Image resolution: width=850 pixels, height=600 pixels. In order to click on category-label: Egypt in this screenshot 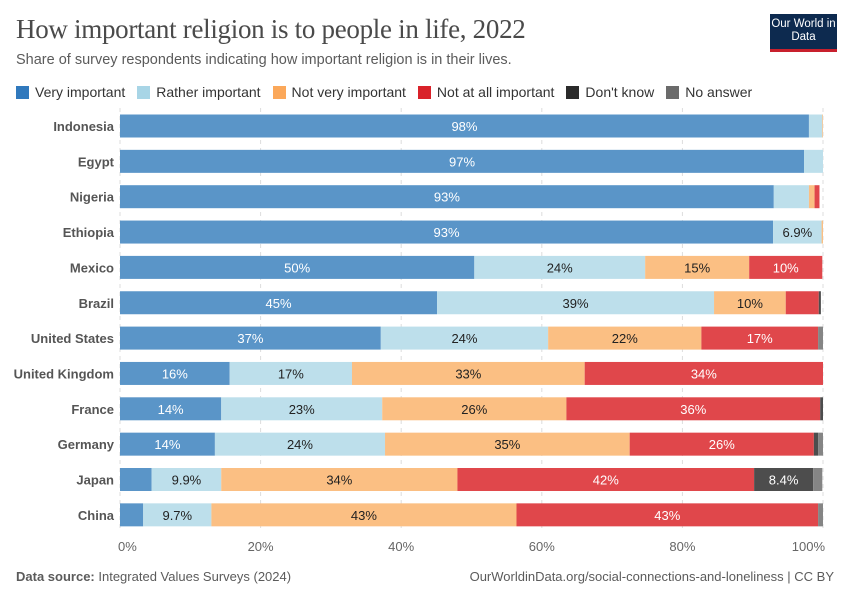, I will do `click(96, 161)`.